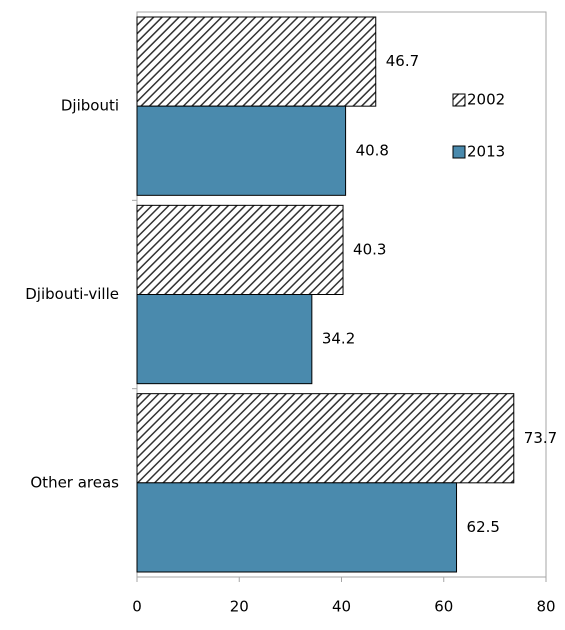 The image size is (565, 630). I want to click on data-label: 73.7, so click(540, 438).